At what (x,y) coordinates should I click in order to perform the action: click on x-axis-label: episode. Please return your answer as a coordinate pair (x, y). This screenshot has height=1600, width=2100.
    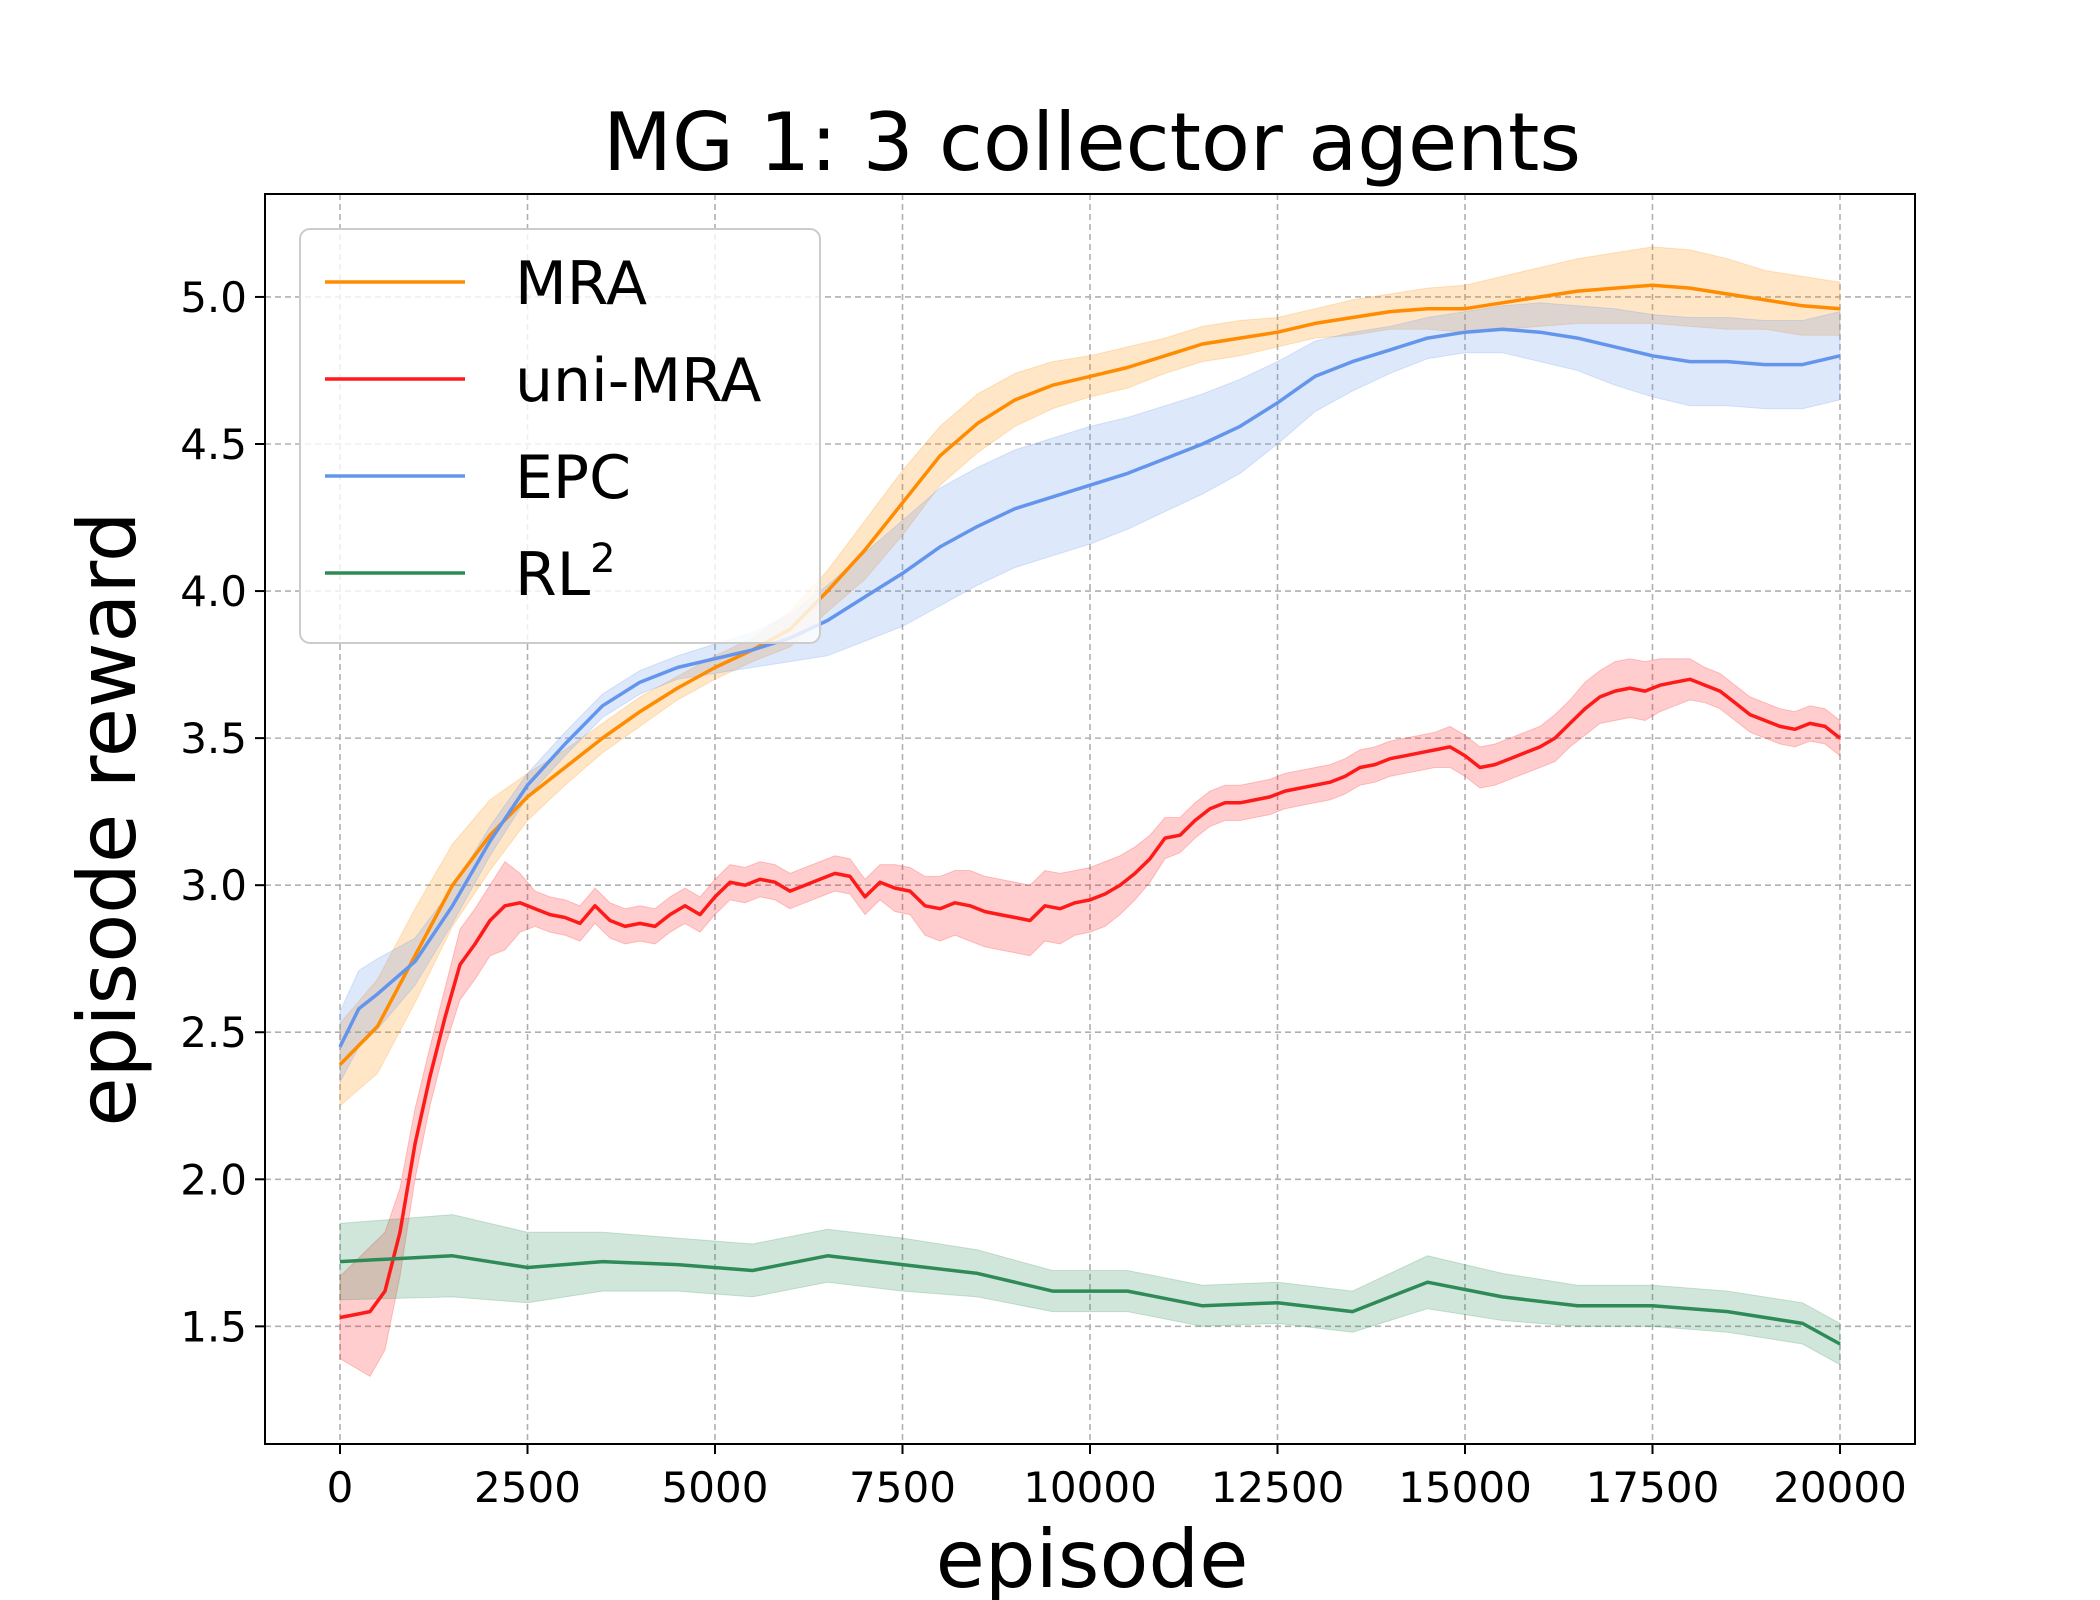
    Looking at the image, I should click on (1092, 1556).